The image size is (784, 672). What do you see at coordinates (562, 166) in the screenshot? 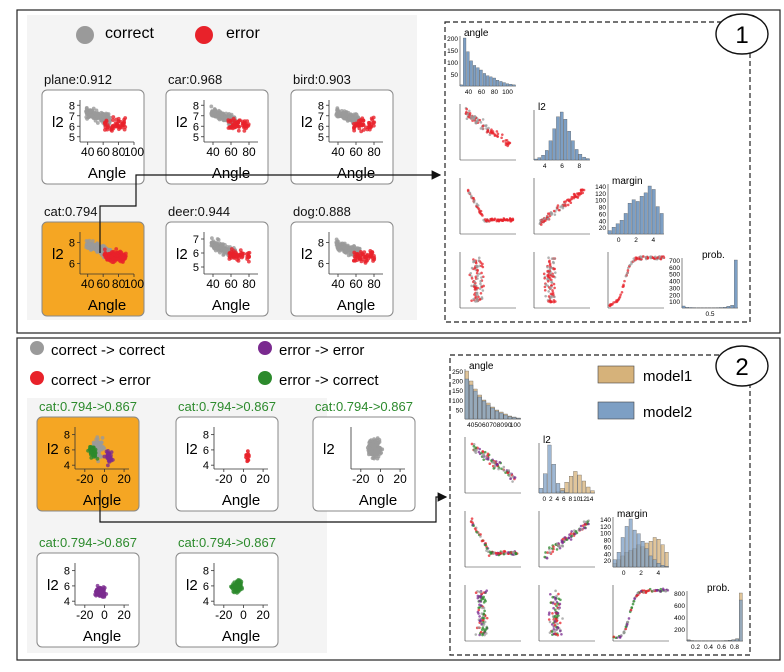
I see `histogram-x-tick-label: 6` at bounding box center [562, 166].